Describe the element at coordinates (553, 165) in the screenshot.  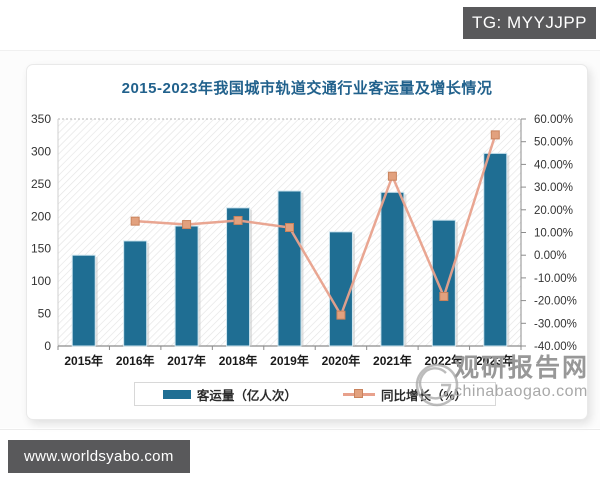
I see `right-axis-tick-label: 40.00%` at that location.